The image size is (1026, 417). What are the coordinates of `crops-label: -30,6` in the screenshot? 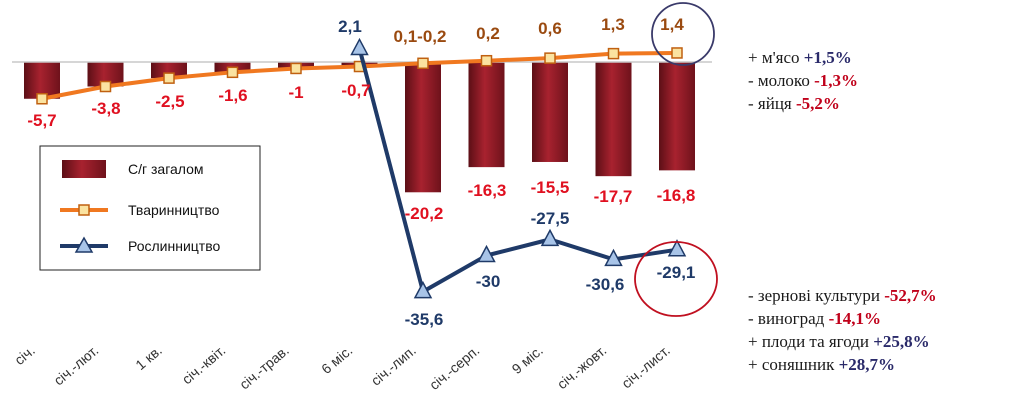 It's located at (605, 284).